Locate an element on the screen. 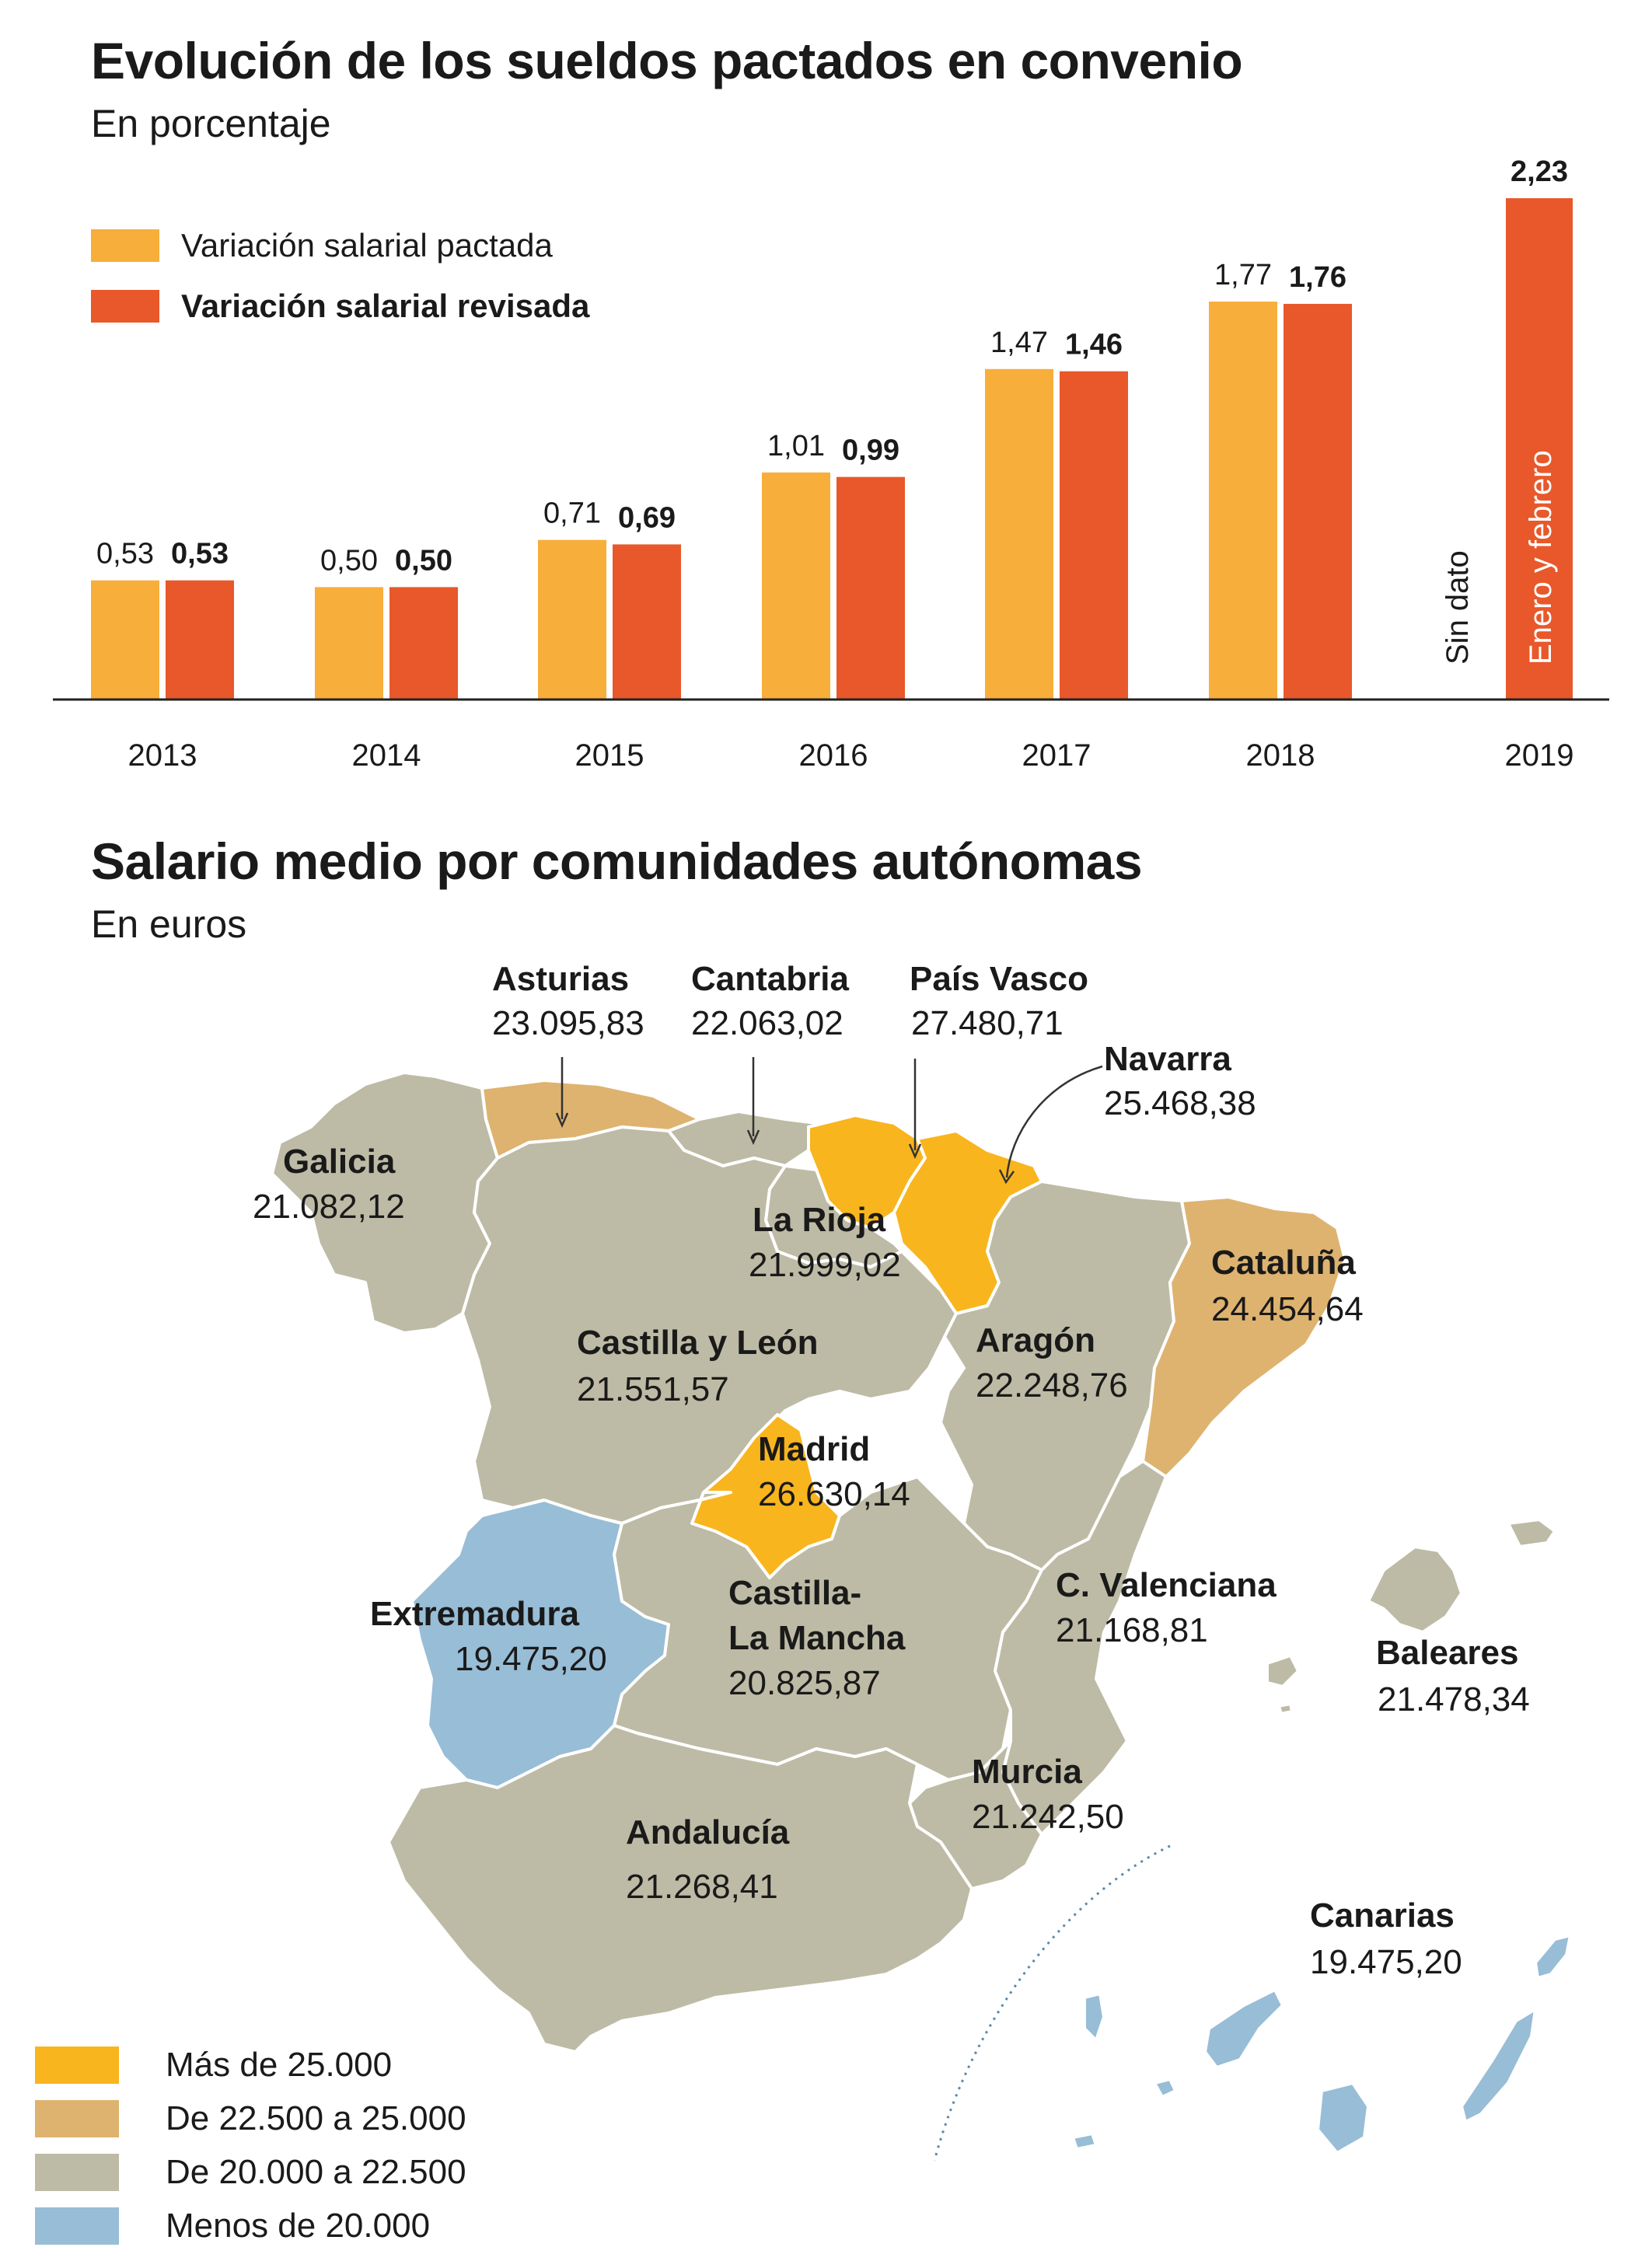  bar-pactada-2014 is located at coordinates (349, 644).